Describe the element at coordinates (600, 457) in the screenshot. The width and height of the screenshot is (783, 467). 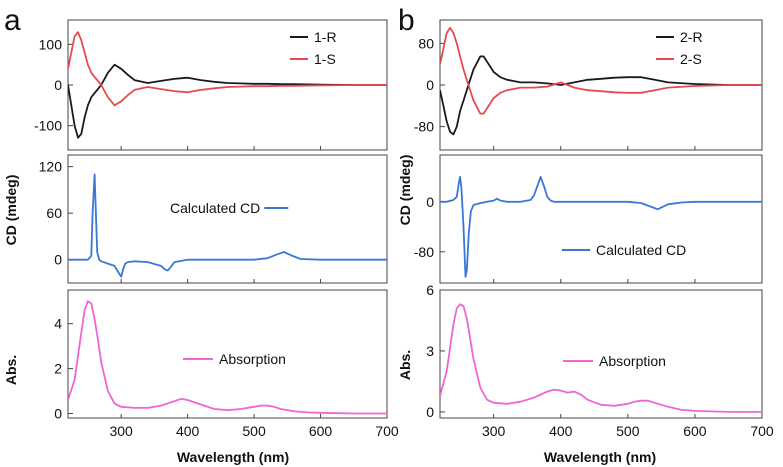
I see `xlabel-b: Wavelength (nm)` at that location.